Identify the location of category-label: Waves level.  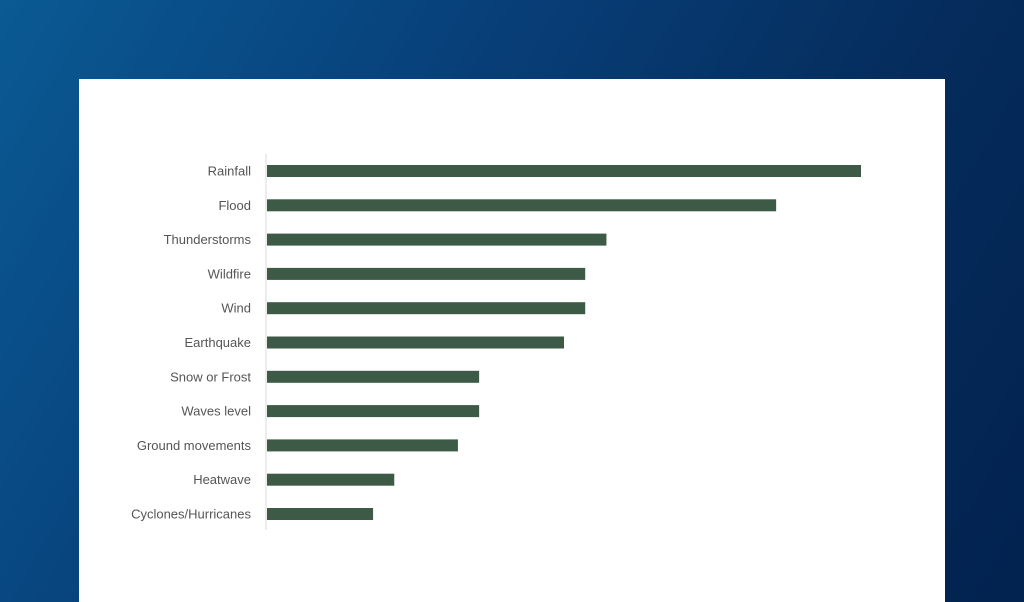
(216, 411).